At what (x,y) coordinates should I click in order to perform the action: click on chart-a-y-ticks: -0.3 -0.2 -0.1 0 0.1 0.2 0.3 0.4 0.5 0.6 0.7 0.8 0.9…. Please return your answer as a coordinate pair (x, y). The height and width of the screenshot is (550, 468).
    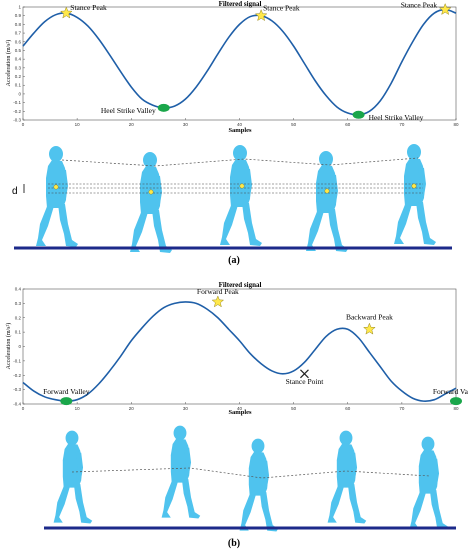
    Looking at the image, I should click on (19, 64).